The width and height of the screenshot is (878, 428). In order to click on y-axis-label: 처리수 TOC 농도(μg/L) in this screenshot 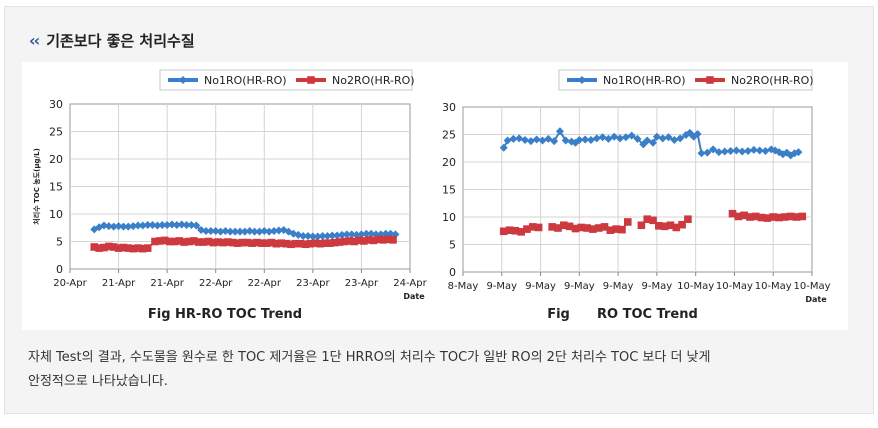, I will do `click(36, 186)`.